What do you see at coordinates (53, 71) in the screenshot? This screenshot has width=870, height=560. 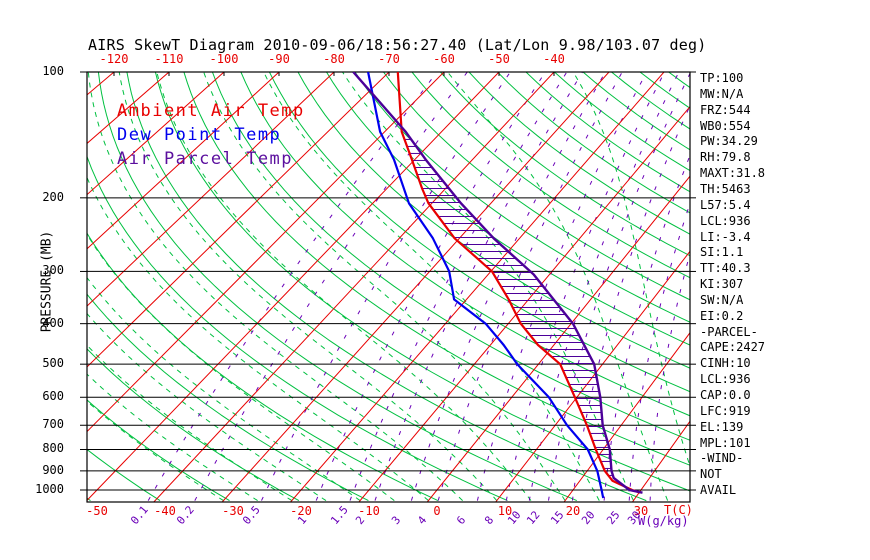 I see `pressure-tick-label: 100` at bounding box center [53, 71].